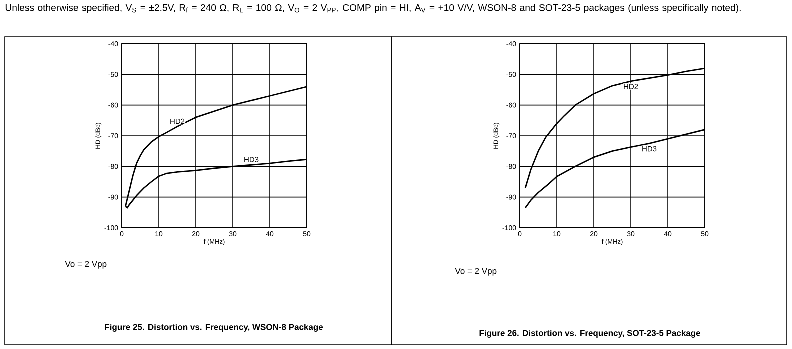 This screenshot has height=349, width=792. What do you see at coordinates (214, 328) in the screenshot?
I see `text: Figure 25. Distortion vs. Frequency, WSON-8 Package` at bounding box center [214, 328].